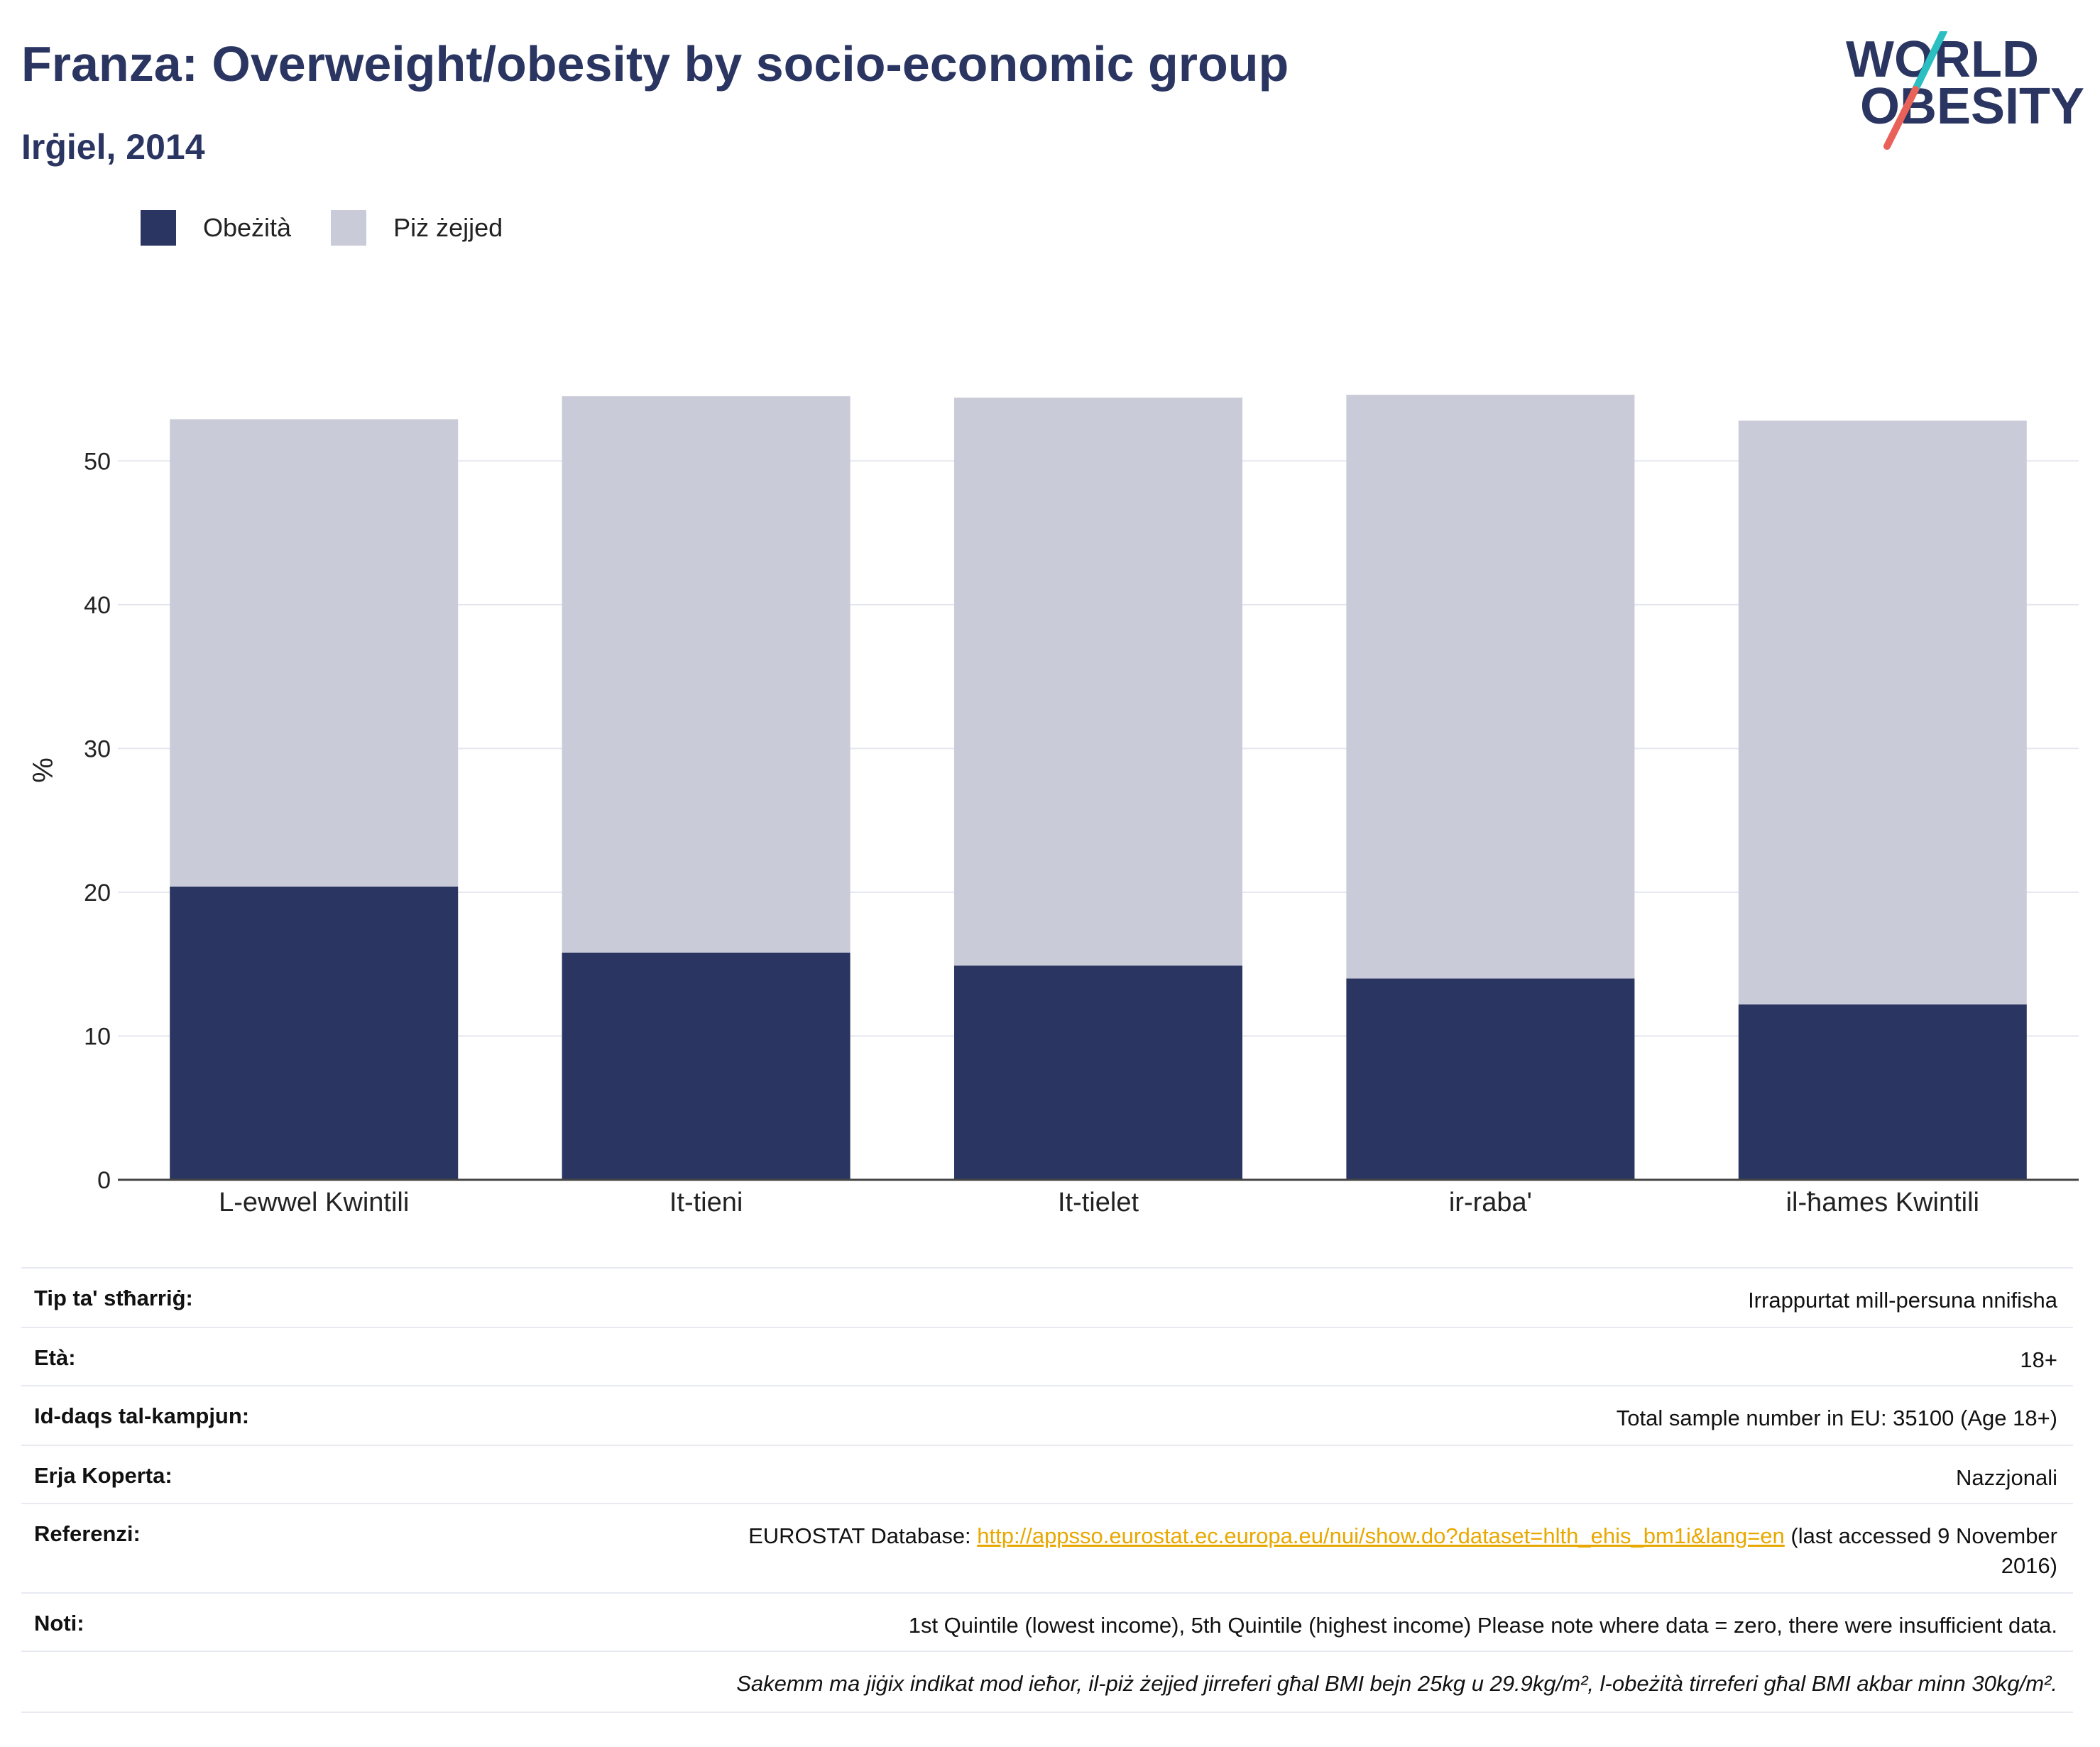  Describe the element at coordinates (142, 1415) in the screenshot. I see `info-key-sample-size: Id-daqs tal-kampjun:` at that location.